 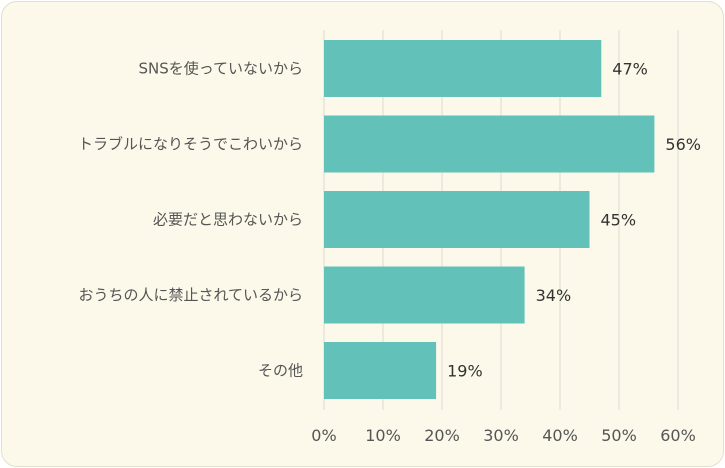 What do you see at coordinates (280, 371) in the screenshot?
I see `category-label: その他` at bounding box center [280, 371].